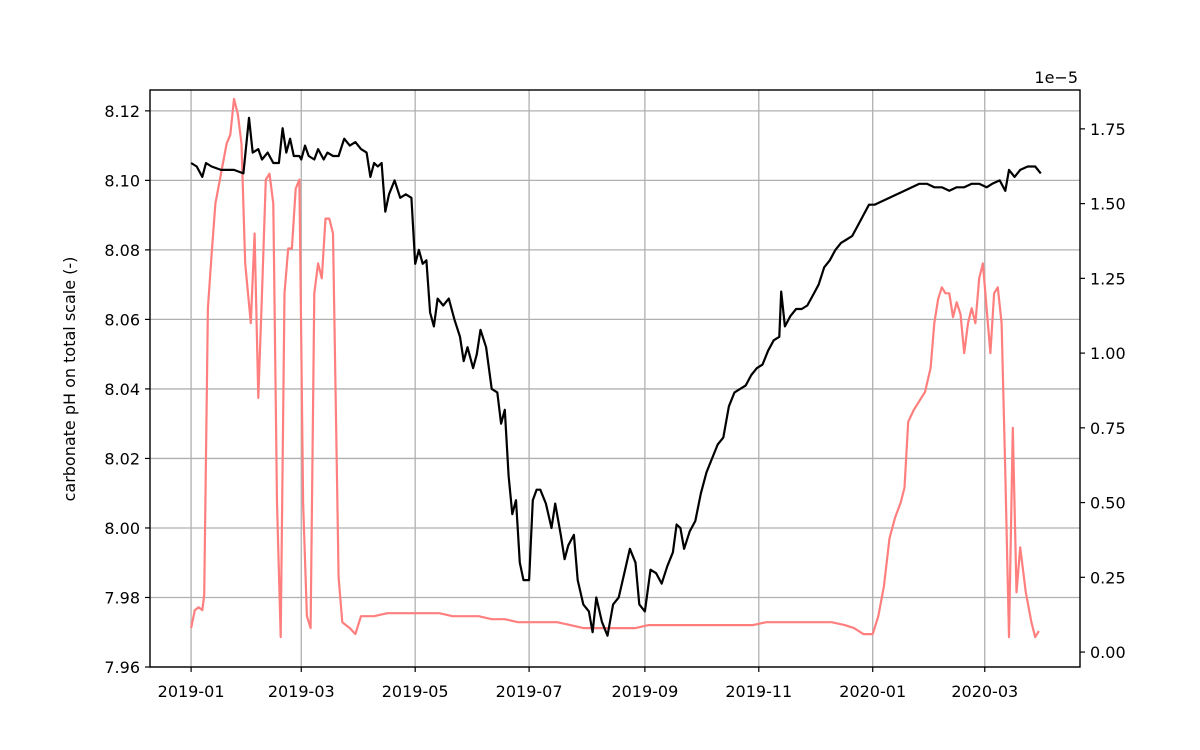 The width and height of the screenshot is (1200, 750). Describe the element at coordinates (122, 111) in the screenshot. I see `y-tick-label: 8.12` at that location.